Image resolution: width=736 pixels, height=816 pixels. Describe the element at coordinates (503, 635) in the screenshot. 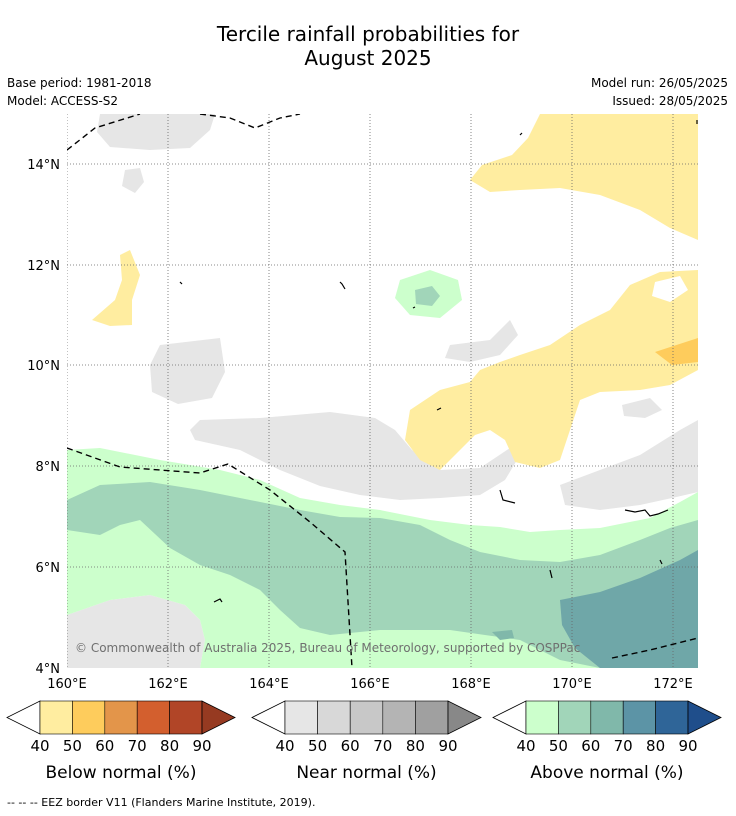

I see `above-normal-small-patch` at that location.